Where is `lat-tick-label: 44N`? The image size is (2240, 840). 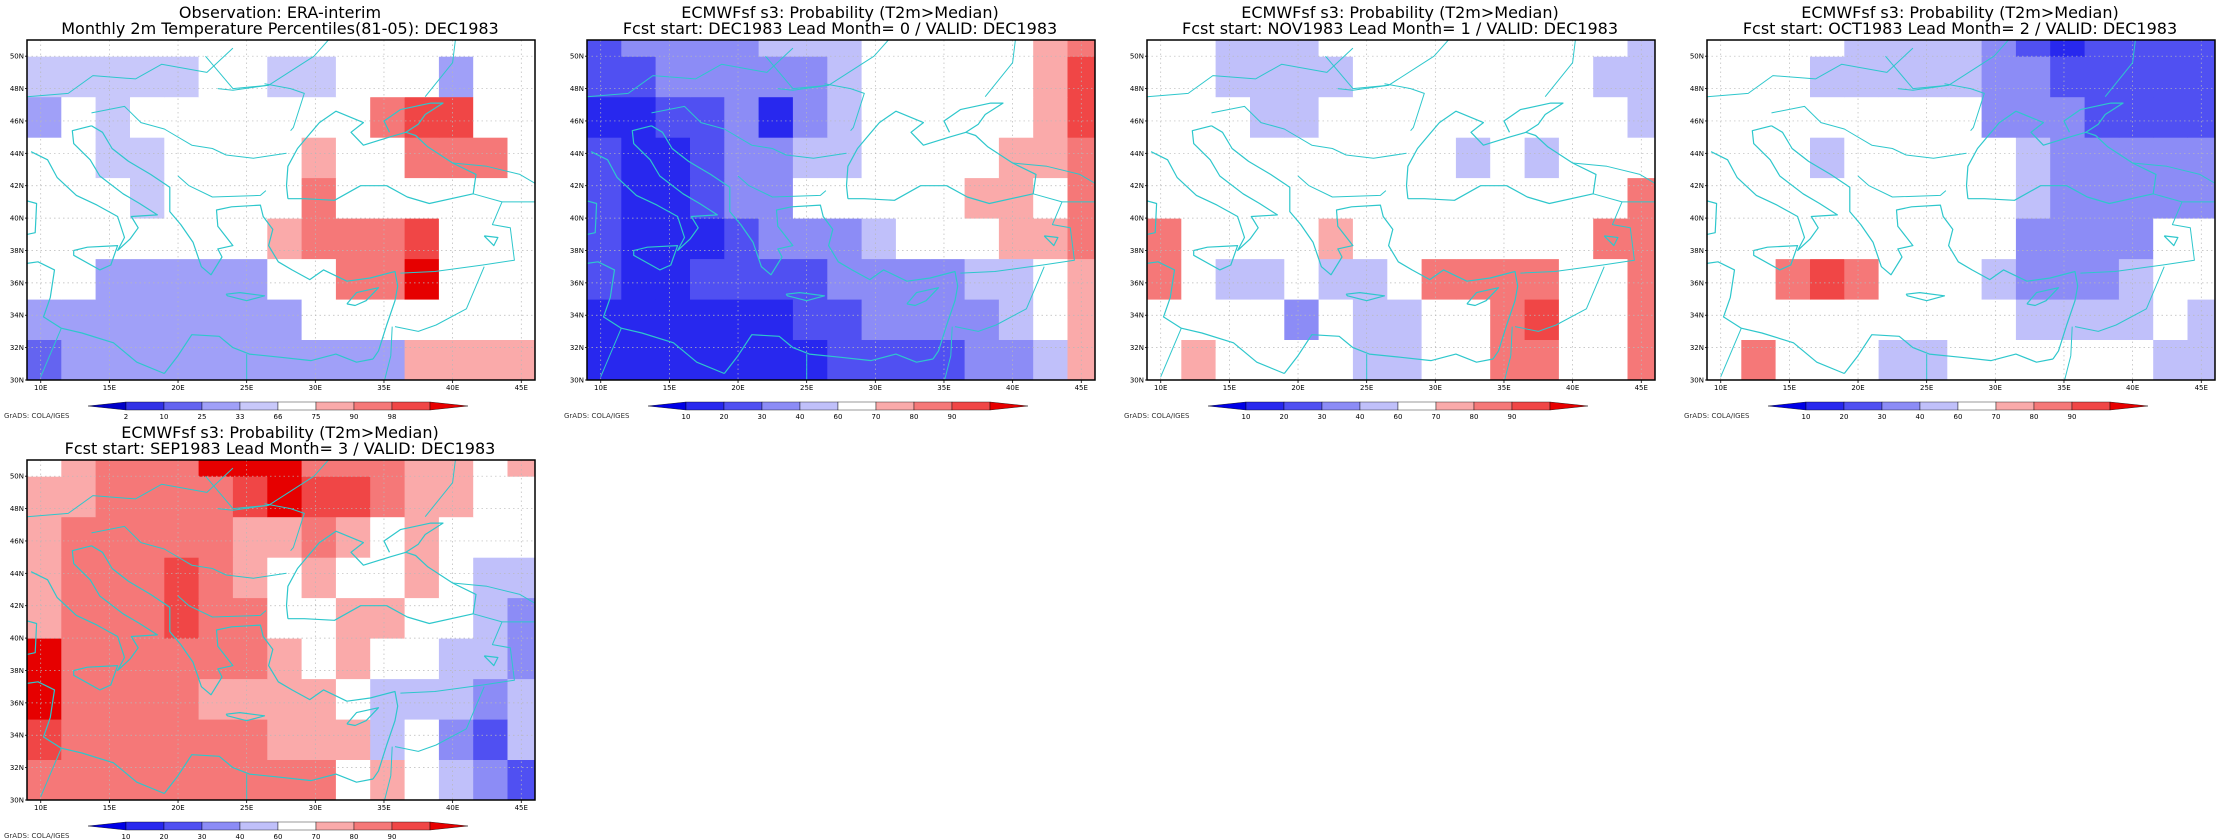
lat-tick-label: 44N is located at coordinates (17, 574).